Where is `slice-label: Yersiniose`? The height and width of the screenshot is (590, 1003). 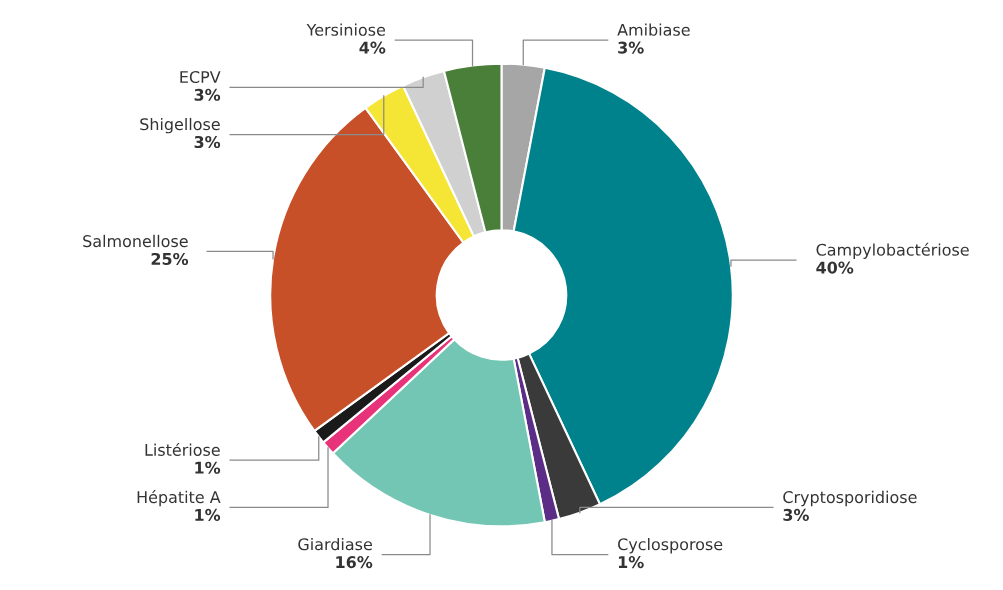
slice-label: Yersiniose is located at coordinates (346, 29).